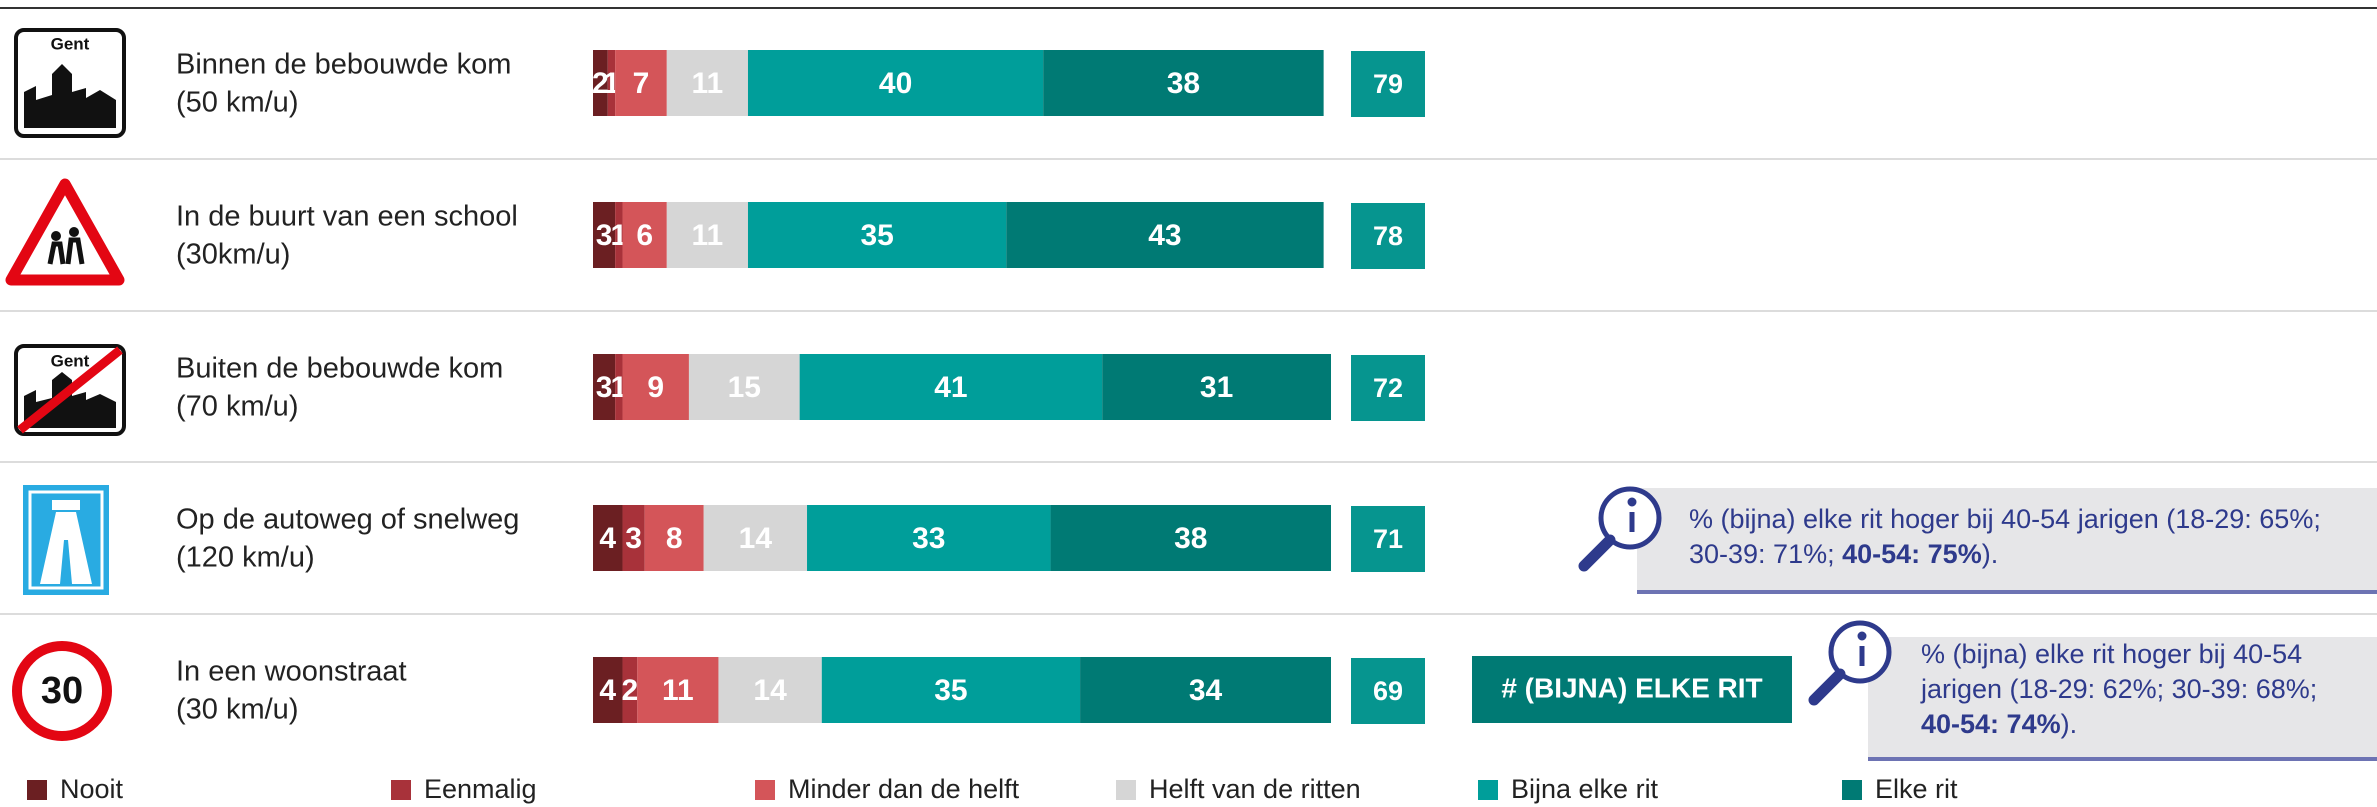 The image size is (2377, 807). I want to click on value-label: 15, so click(744, 387).